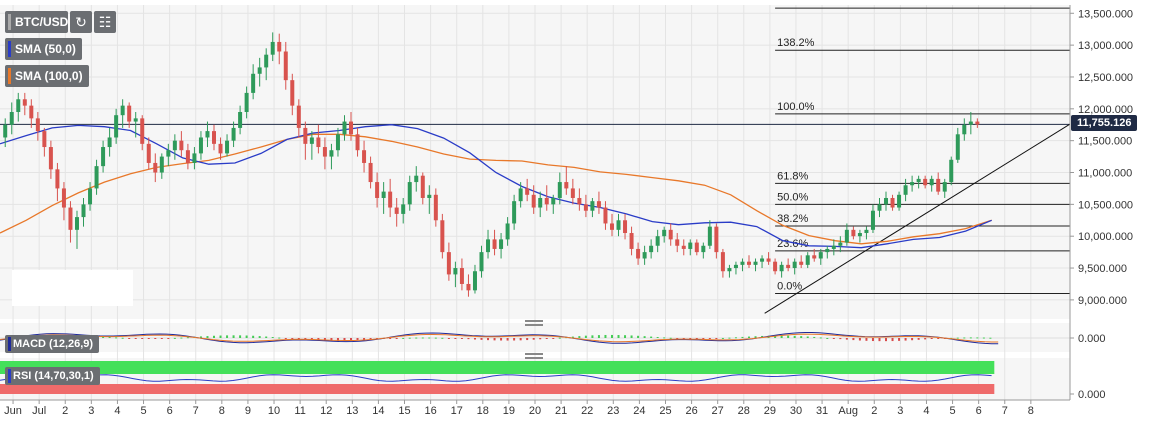 This screenshot has height=436, width=1153. I want to click on fib-level-label: 61.8%, so click(792, 176).